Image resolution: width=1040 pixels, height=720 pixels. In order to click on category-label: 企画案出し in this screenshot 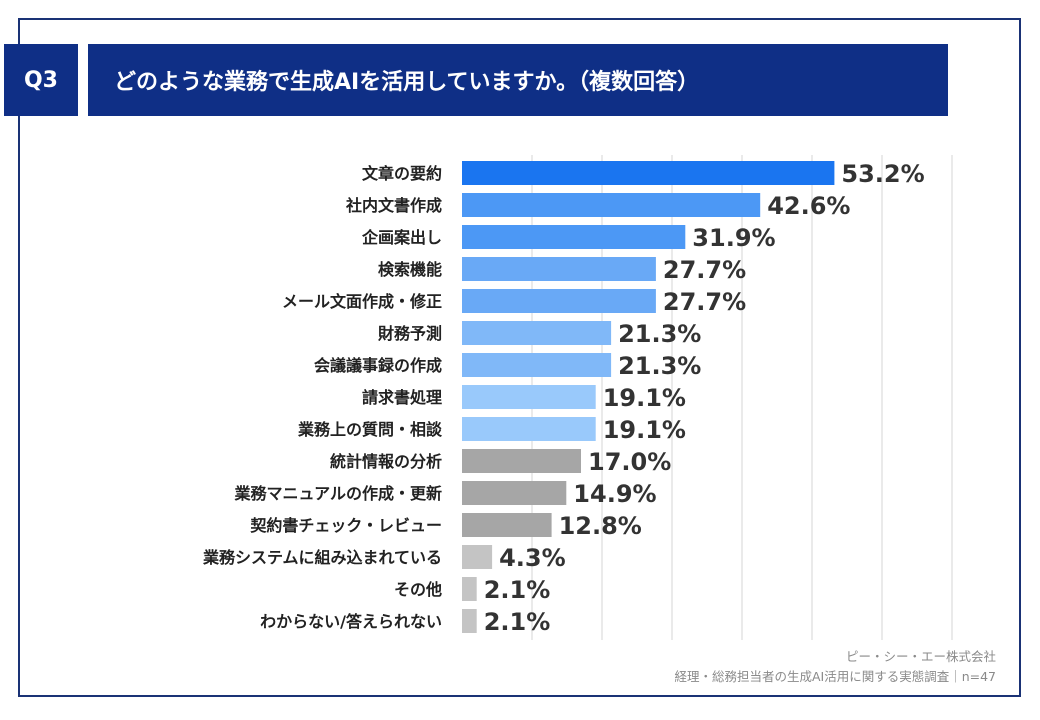, I will do `click(401, 237)`.